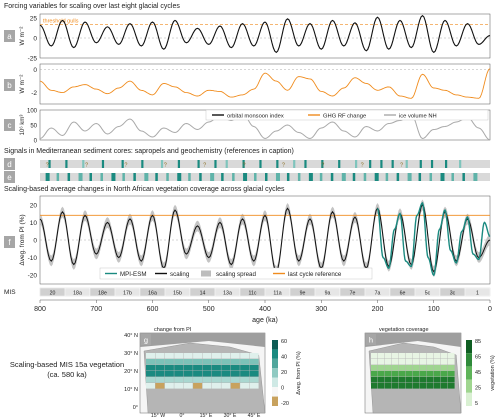  Describe the element at coordinates (321, 309) in the screenshot. I see `x-tick-label: 300` at that location.